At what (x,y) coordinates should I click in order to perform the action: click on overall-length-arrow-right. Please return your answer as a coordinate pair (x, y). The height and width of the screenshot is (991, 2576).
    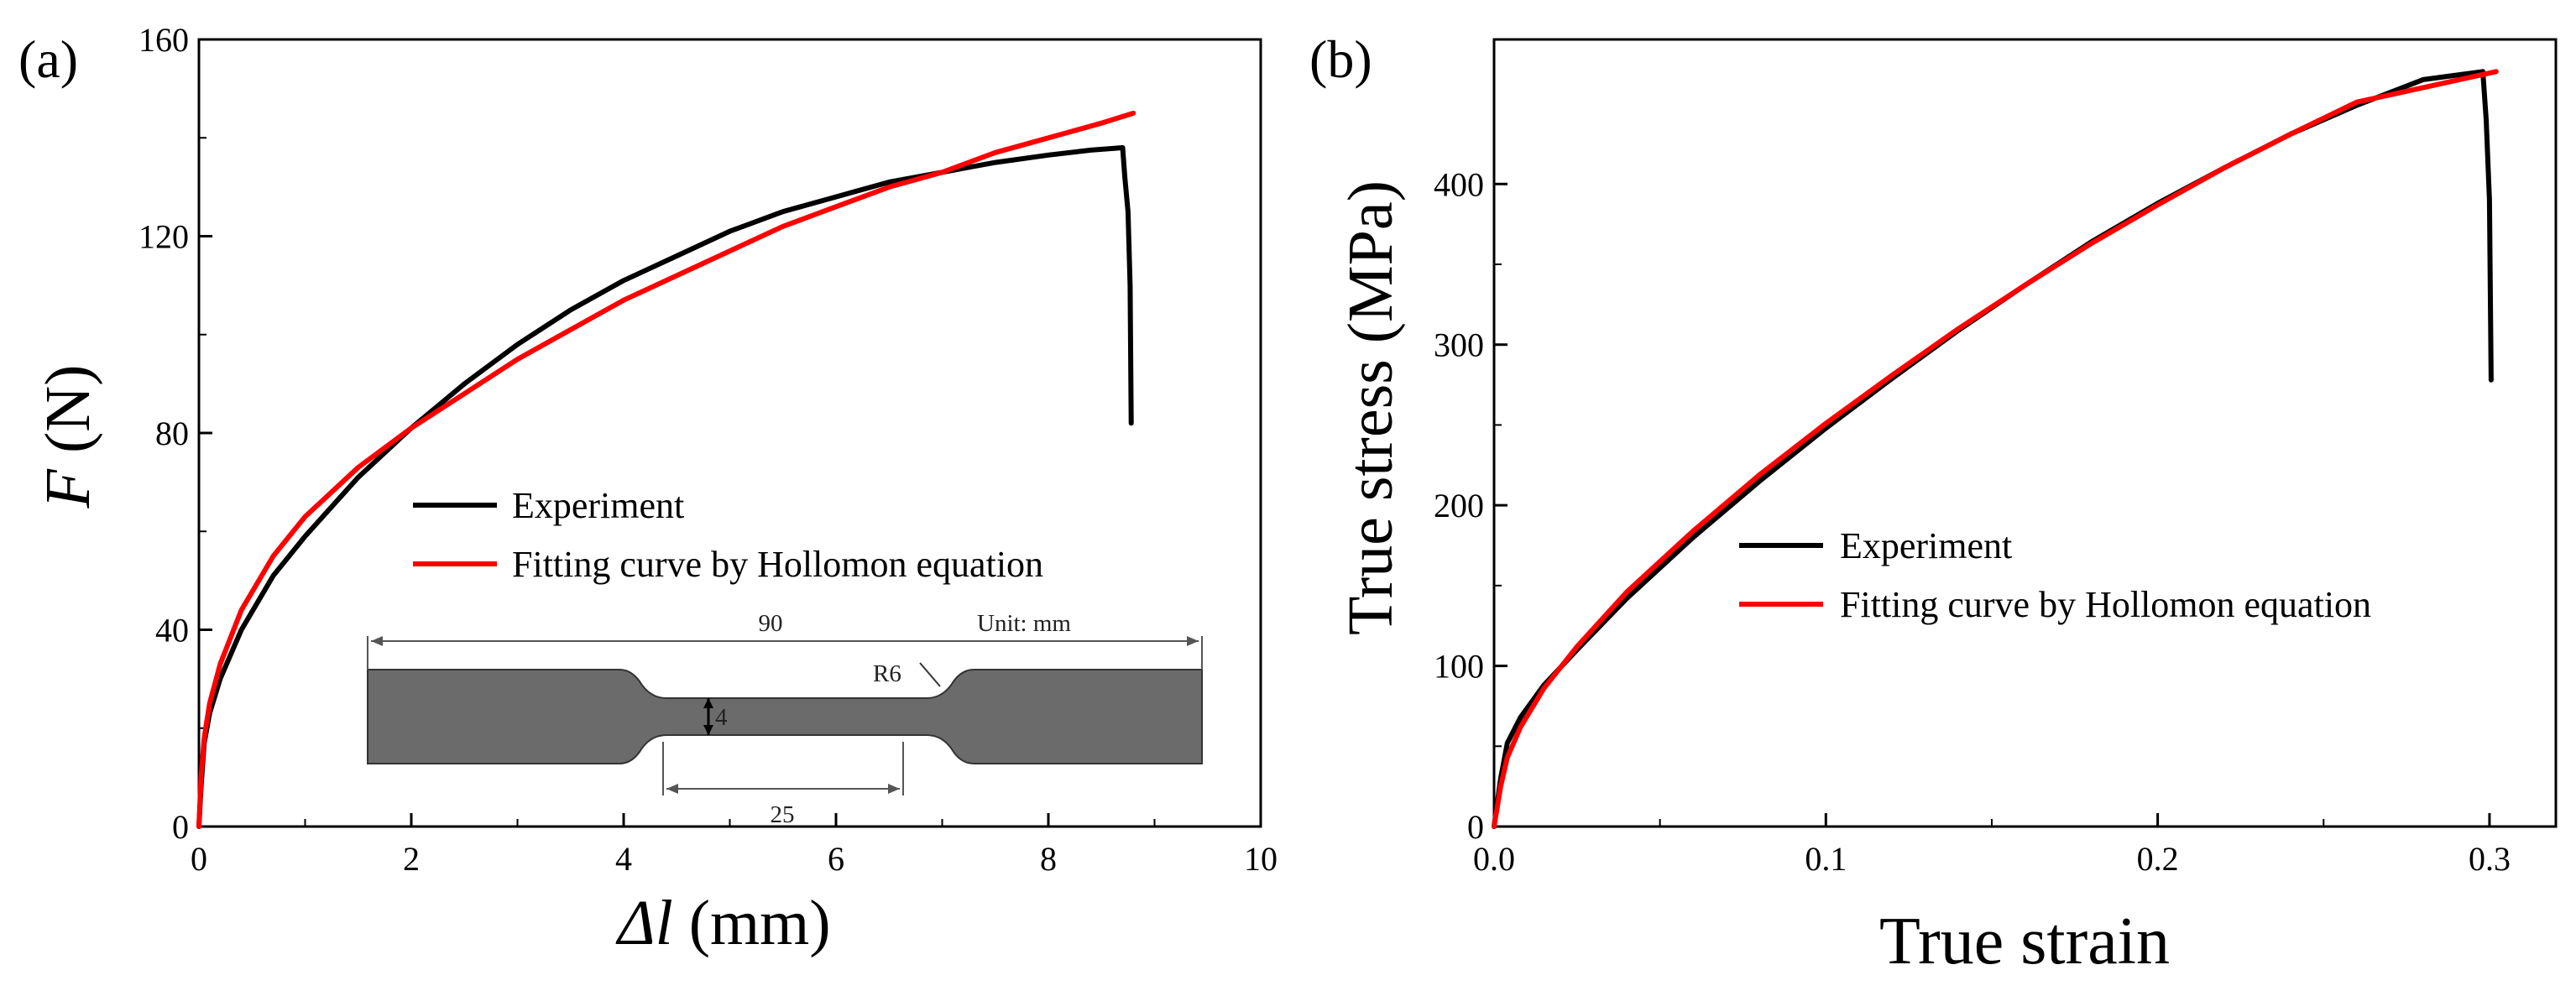
    Looking at the image, I should click on (1193, 641).